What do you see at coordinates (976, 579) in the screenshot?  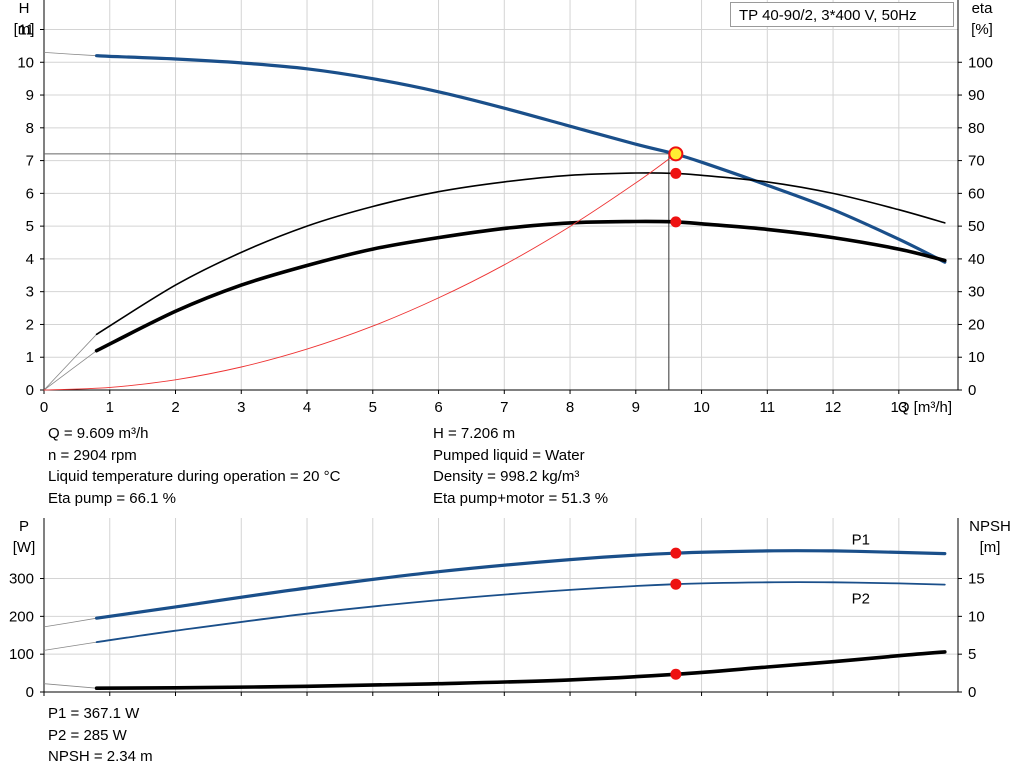 I see `y-right-tick-label: 15` at bounding box center [976, 579].